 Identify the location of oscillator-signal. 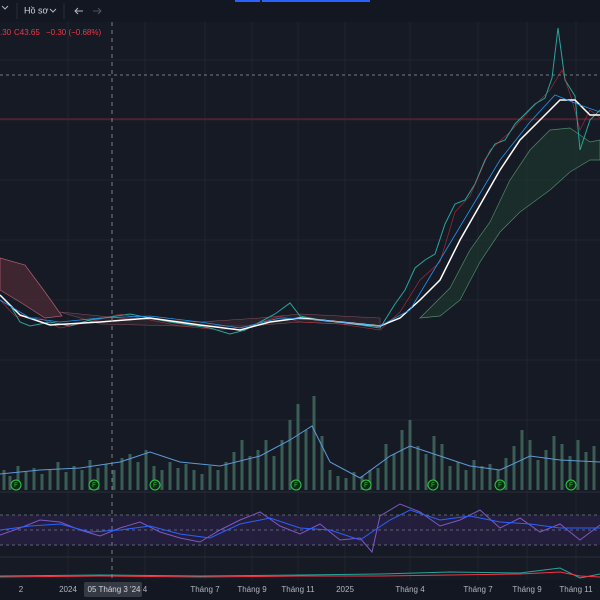
(300, 525).